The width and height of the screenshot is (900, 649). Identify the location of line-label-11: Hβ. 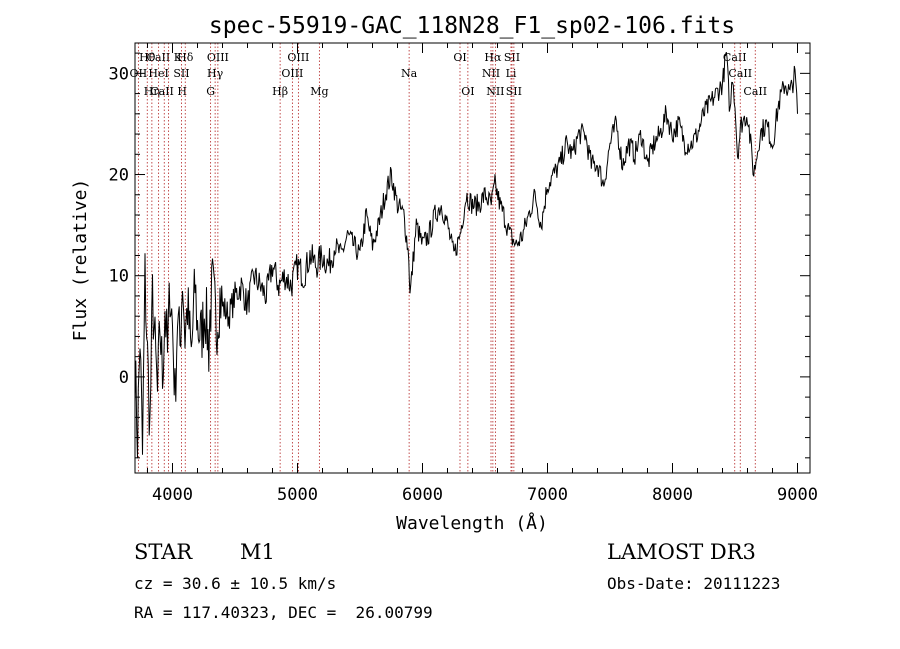
(280, 91).